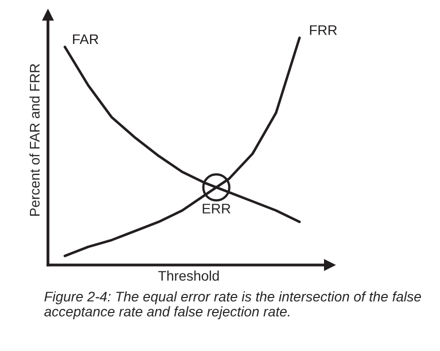  Describe the element at coordinates (85, 39) in the screenshot. I see `series-label: FAR` at that location.